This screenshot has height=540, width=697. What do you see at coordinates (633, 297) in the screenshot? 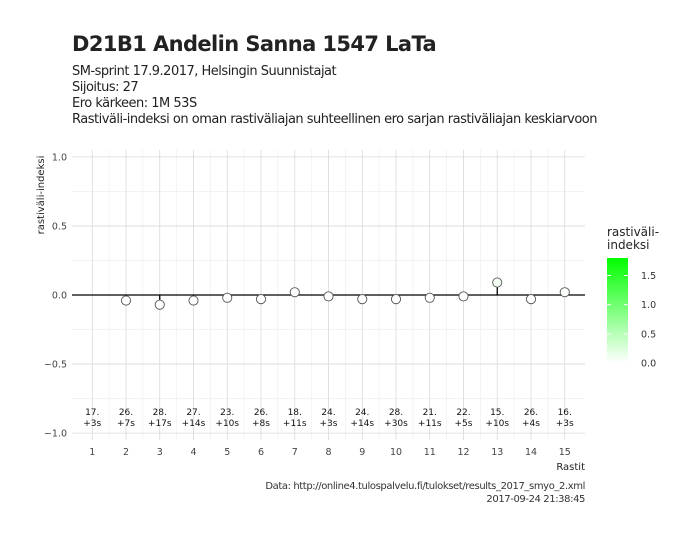
I see `legend: rastiväli-indeksi 1.5 1.0 0.5 0.0` at bounding box center [633, 297].